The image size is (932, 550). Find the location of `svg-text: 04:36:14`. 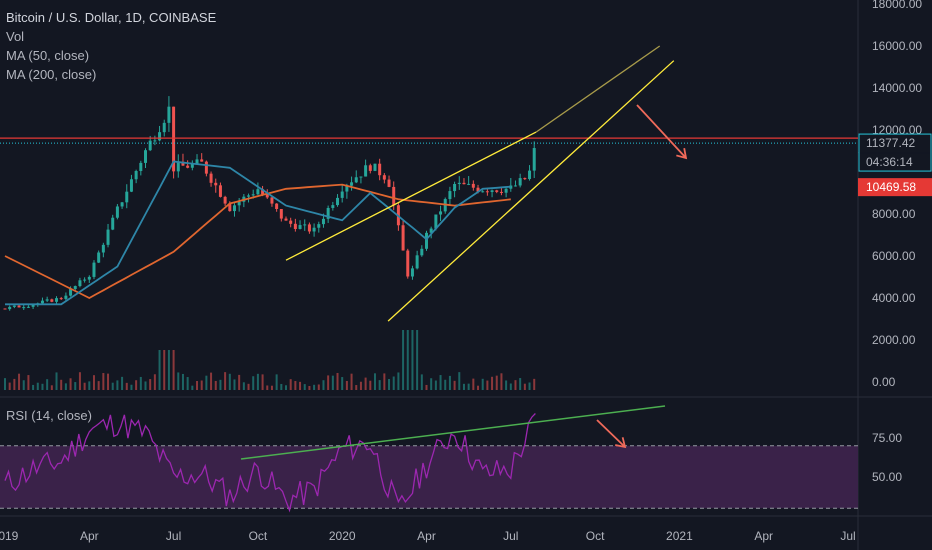

svg-text: 04:36:14 is located at coordinates (889, 162).